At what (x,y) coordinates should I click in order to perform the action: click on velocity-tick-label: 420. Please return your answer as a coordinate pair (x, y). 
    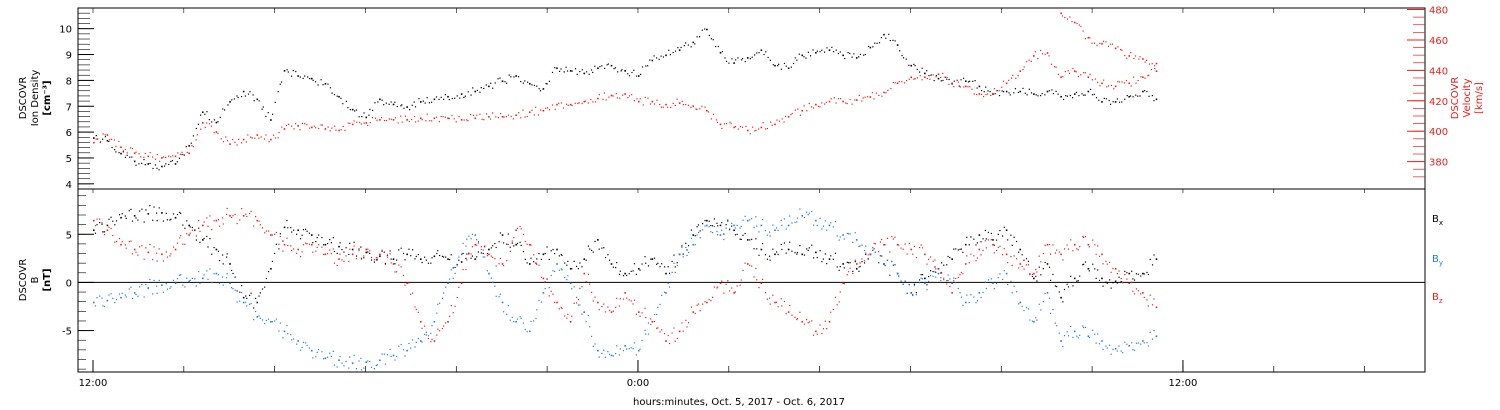
    Looking at the image, I should click on (1438, 102).